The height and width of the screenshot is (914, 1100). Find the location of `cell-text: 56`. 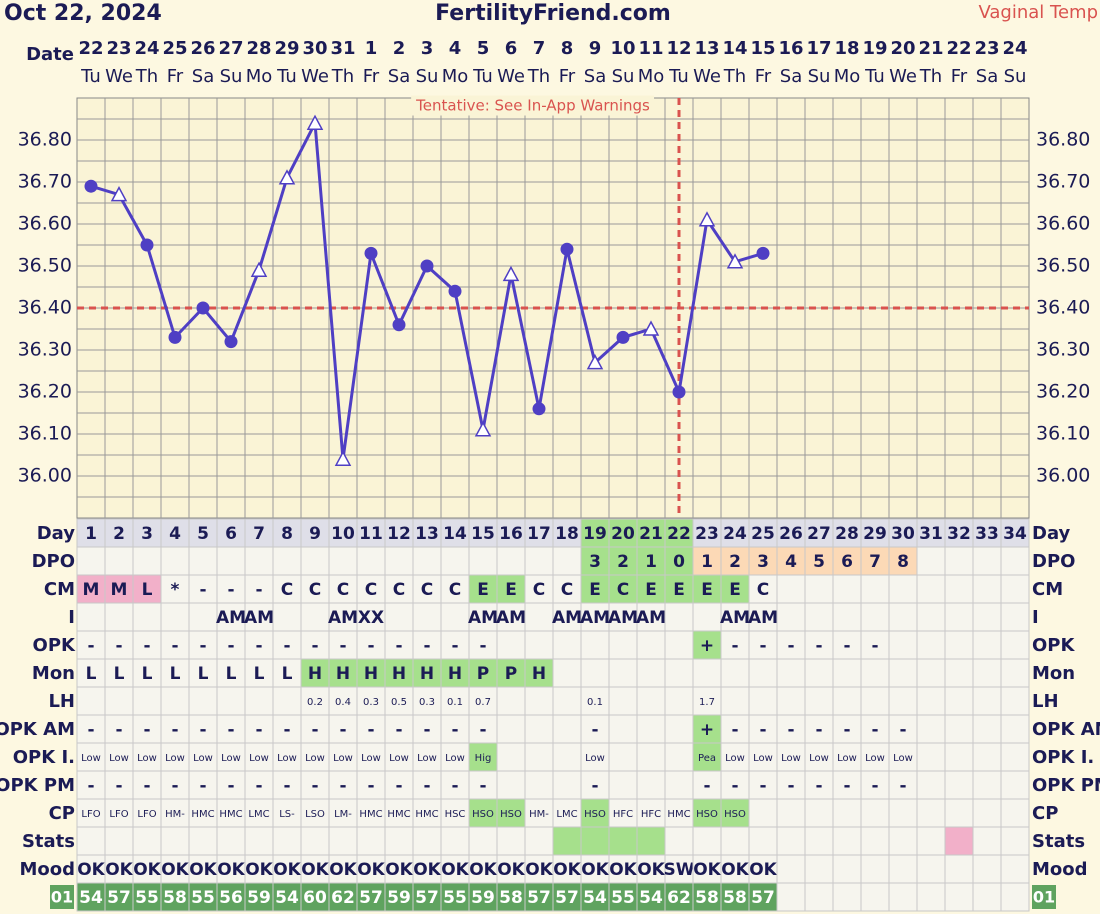

cell-text: 56 is located at coordinates (231, 898).